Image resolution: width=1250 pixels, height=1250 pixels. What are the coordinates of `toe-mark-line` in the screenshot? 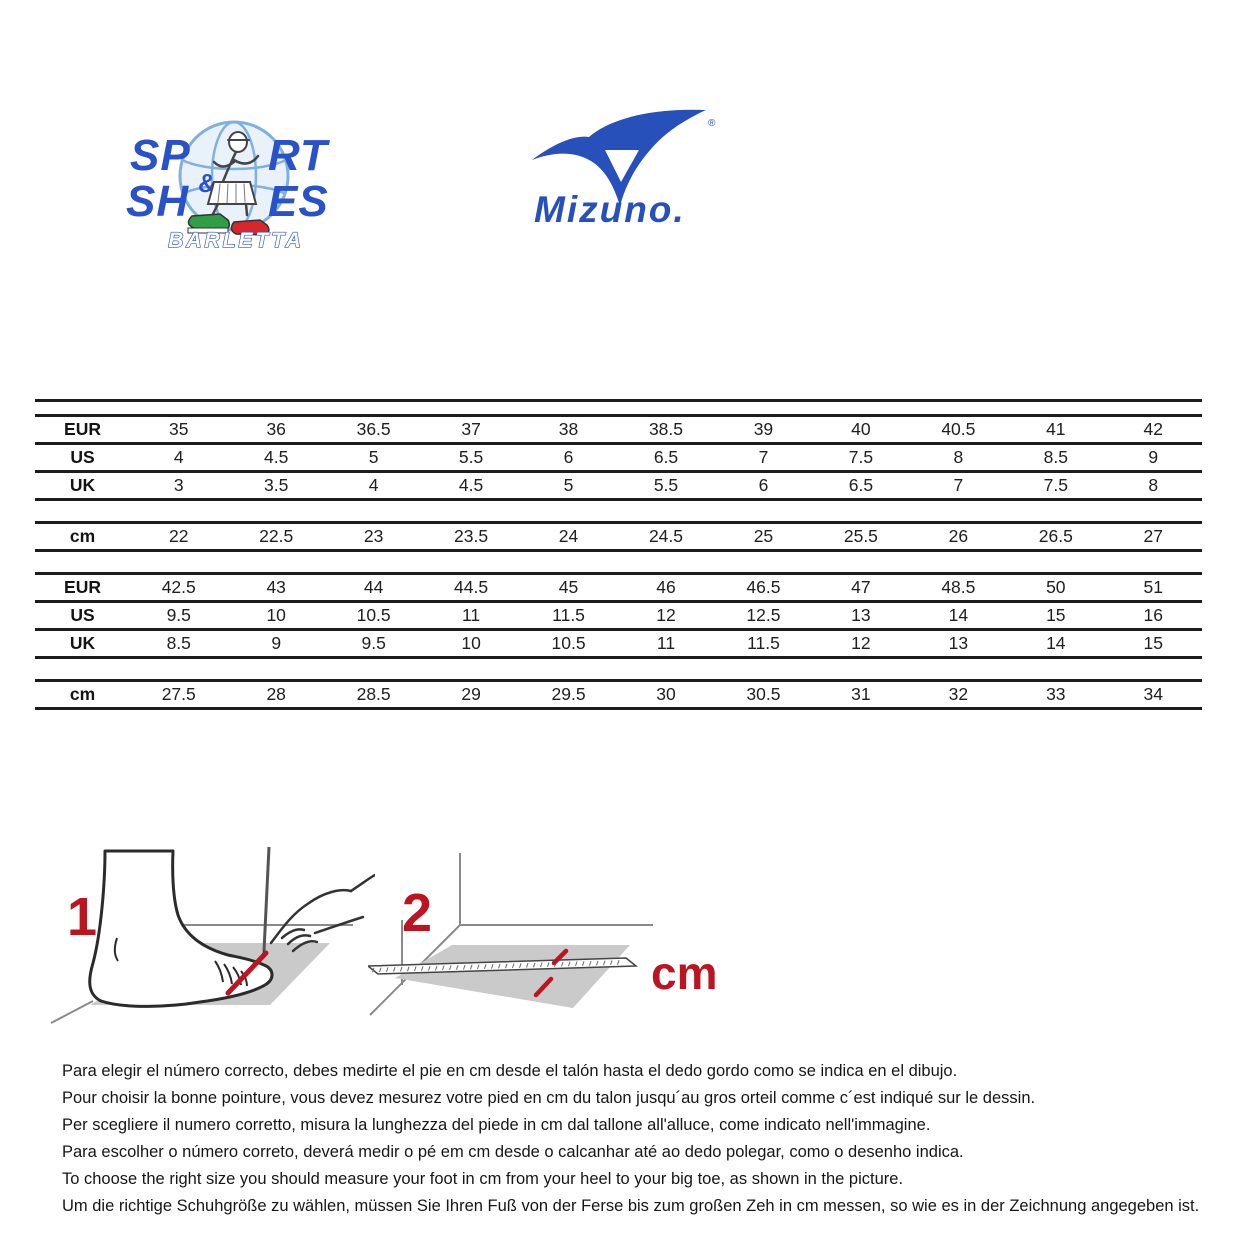 It's located at (247, 973).